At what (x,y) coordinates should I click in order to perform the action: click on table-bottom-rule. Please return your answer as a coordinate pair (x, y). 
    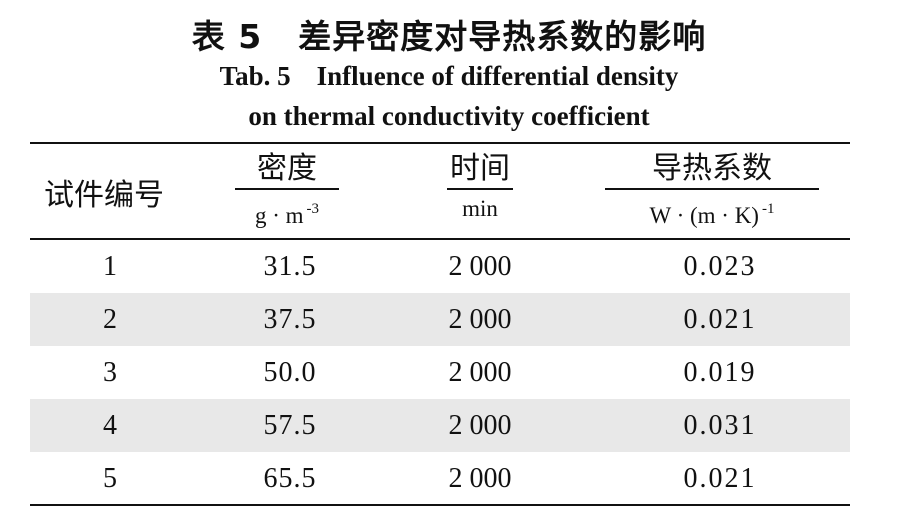
    Looking at the image, I should click on (440, 505).